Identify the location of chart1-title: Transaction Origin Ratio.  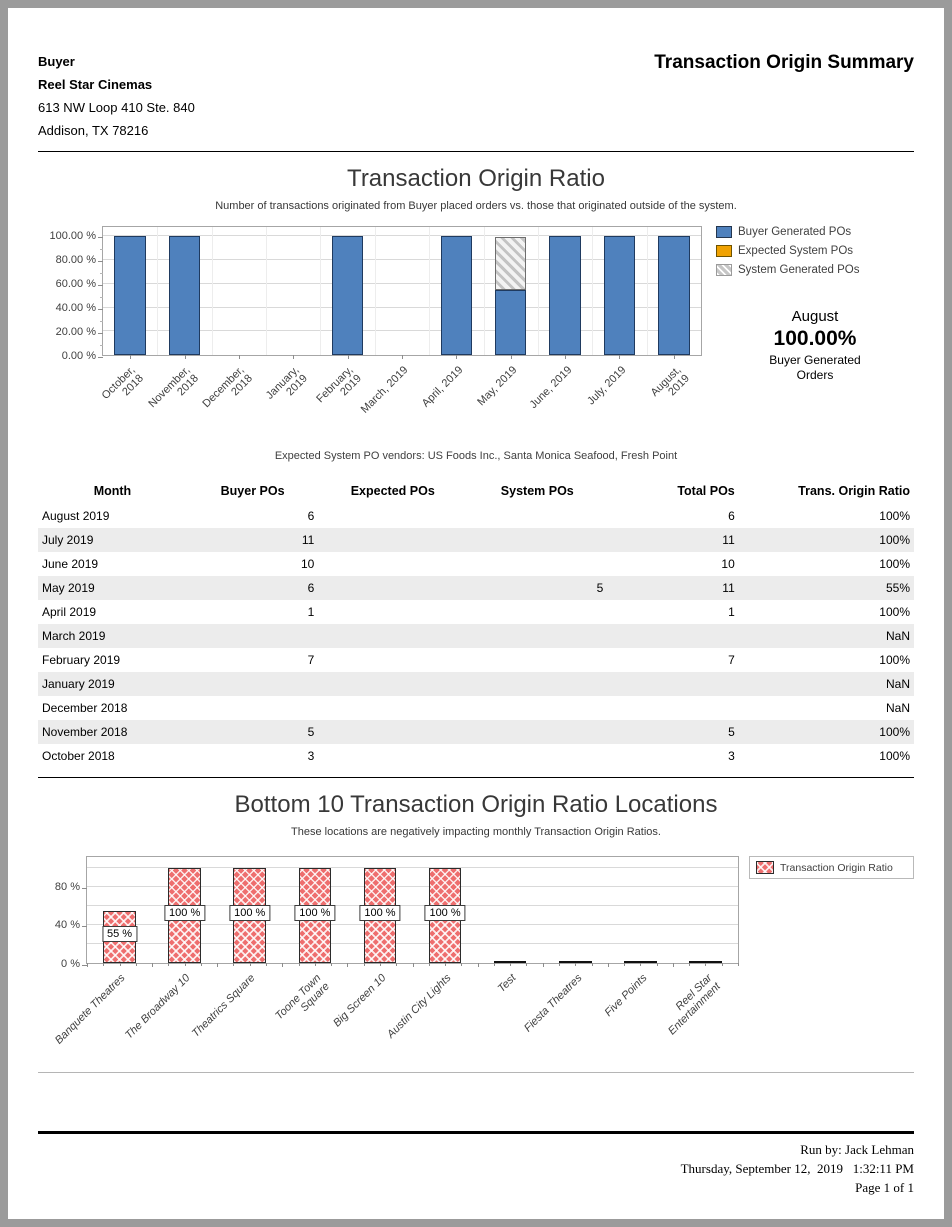
(476, 178).